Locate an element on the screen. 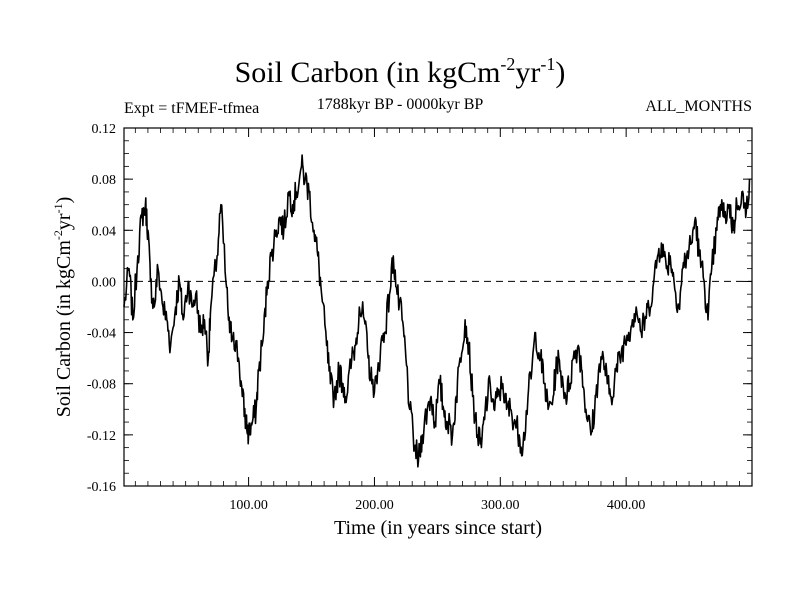 This screenshot has width=800, height=600. y-axis-title-main: Soil Carbon (in kgCm is located at coordinates (64, 329).